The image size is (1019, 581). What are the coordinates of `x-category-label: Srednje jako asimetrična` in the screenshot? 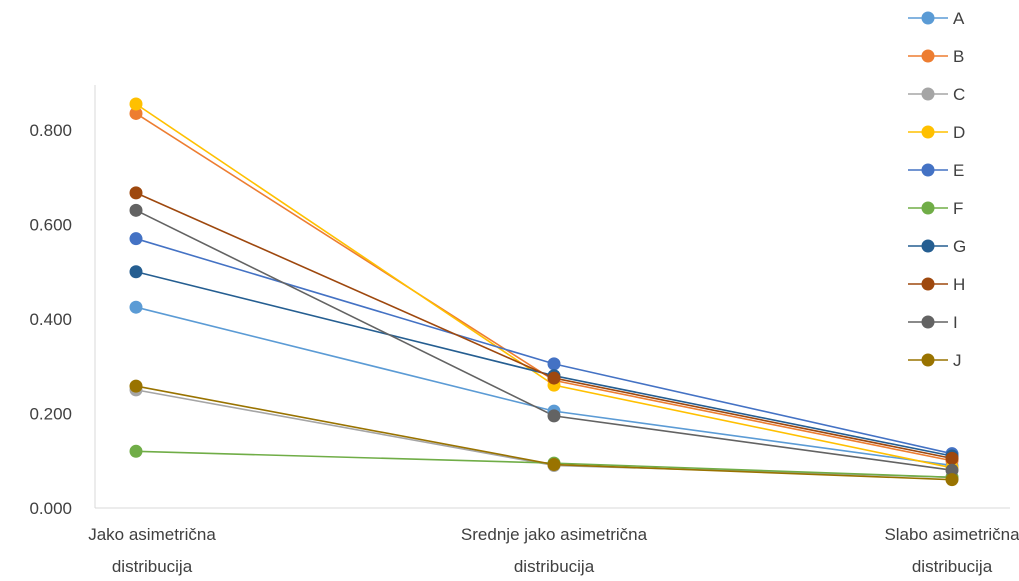 It's located at (554, 534).